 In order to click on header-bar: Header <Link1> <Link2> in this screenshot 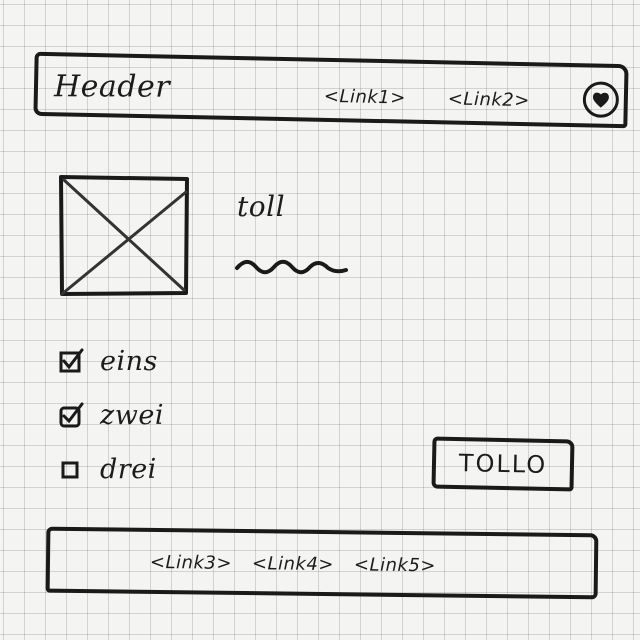, I will do `click(331, 90)`.